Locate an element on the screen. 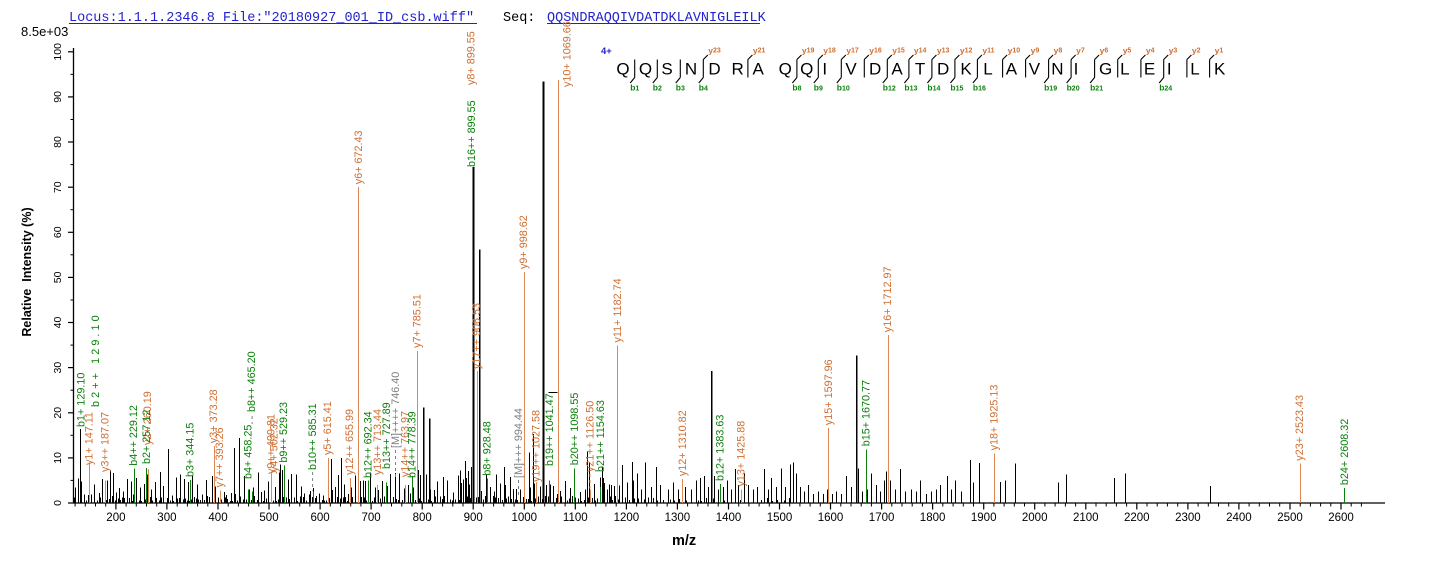 Image resolution: width=1436 pixels, height=562 pixels. svg-text: y10 is located at coordinates (1014, 51).